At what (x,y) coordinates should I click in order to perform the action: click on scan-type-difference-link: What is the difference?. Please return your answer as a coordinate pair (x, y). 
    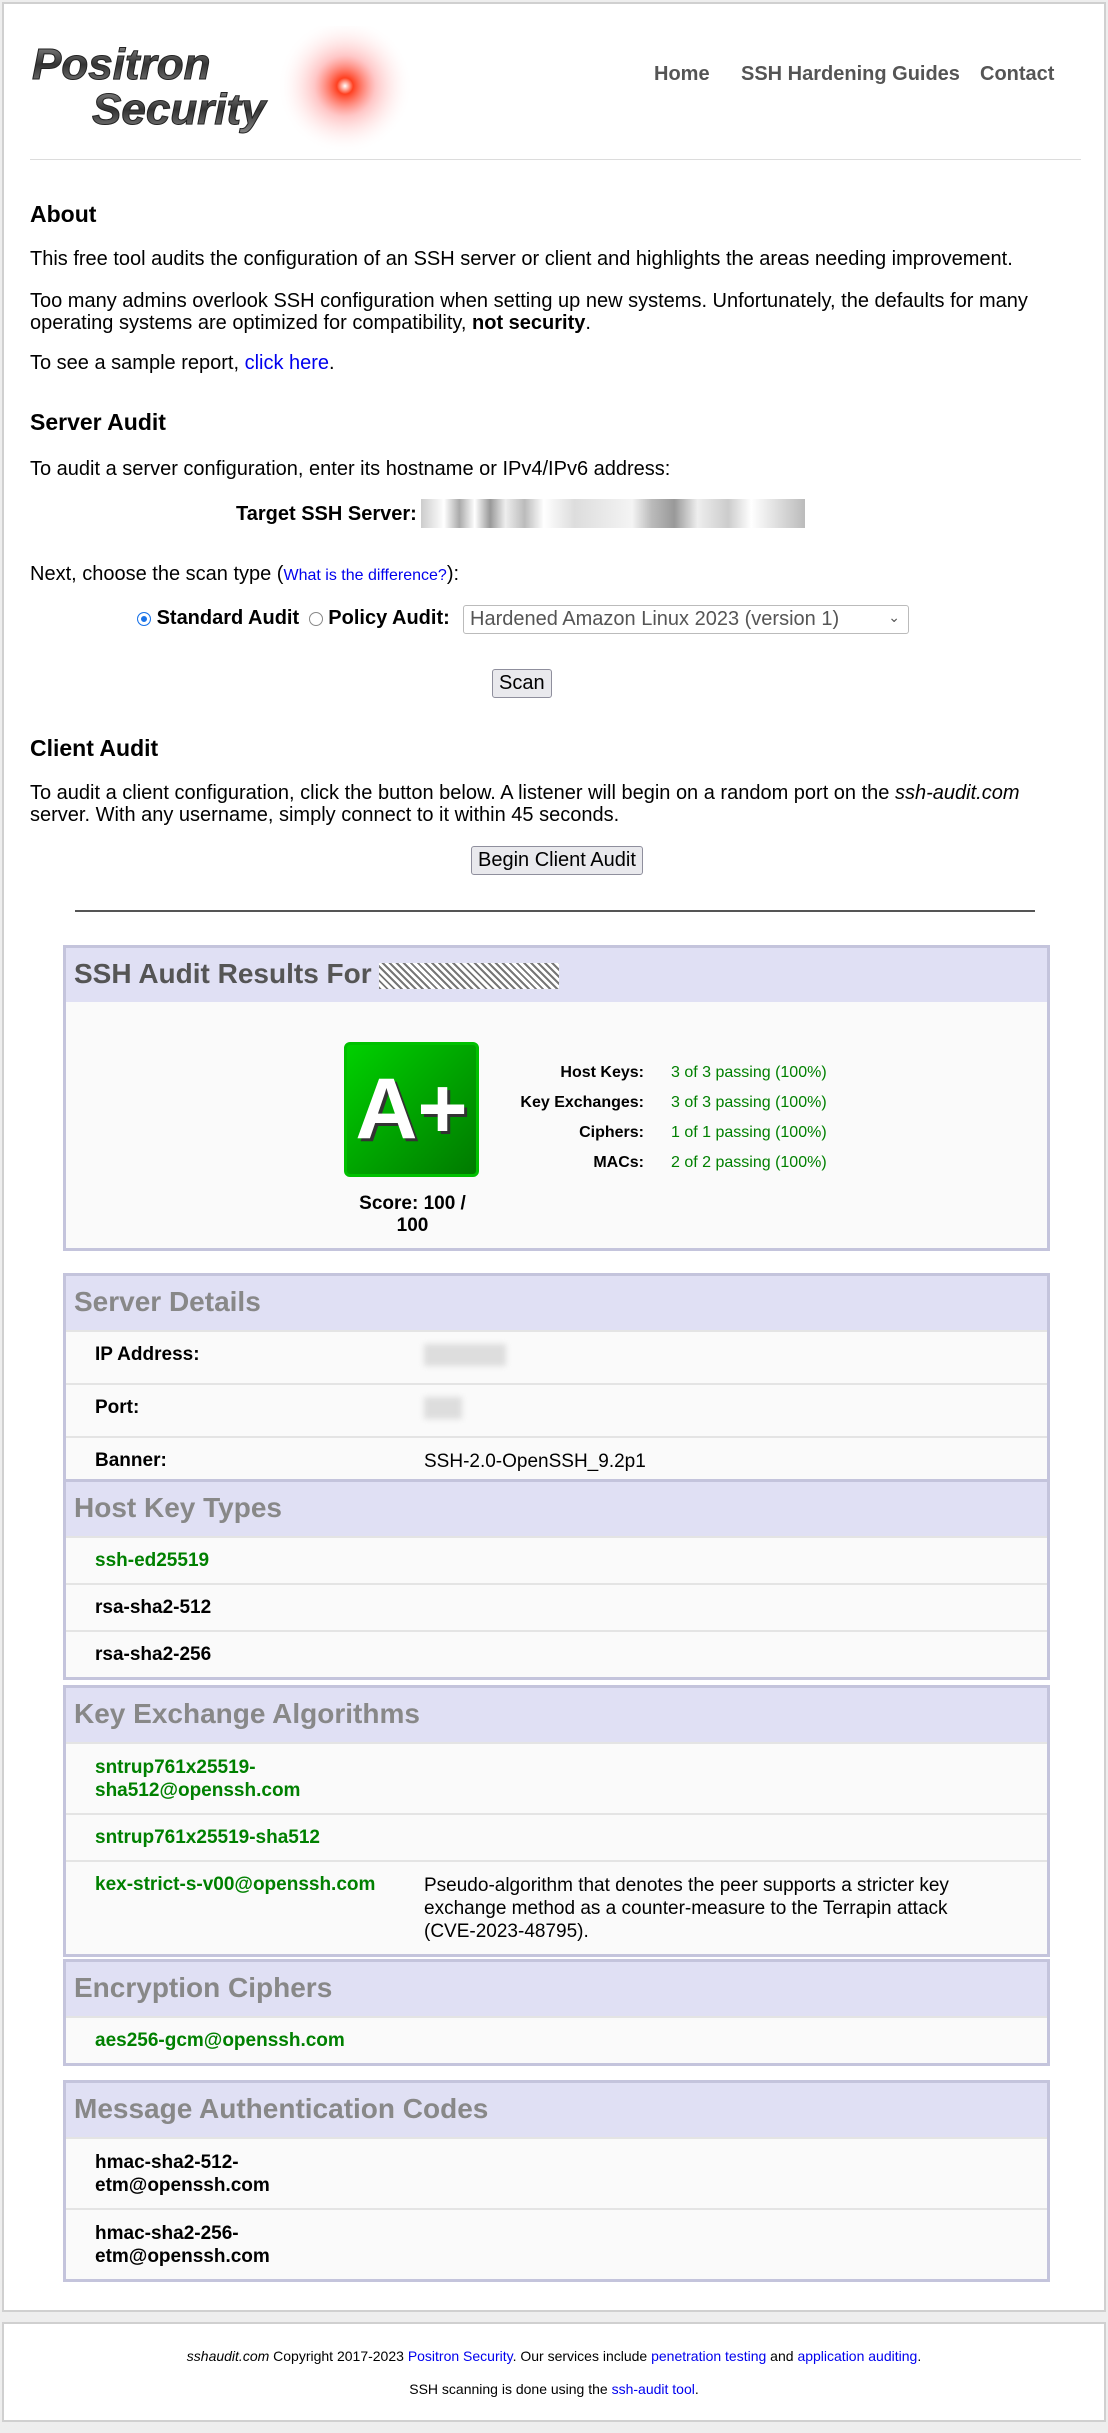
    Looking at the image, I should click on (365, 575).